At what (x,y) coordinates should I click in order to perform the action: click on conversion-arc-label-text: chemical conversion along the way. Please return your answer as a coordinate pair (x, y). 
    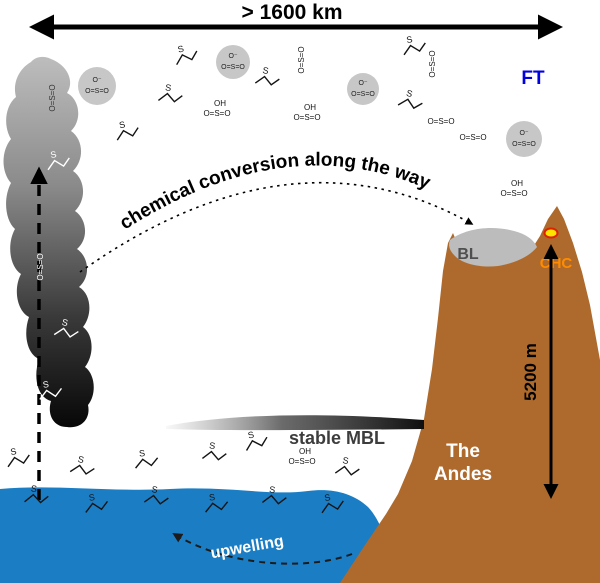
    Looking at the image, I should click on (275, 191).